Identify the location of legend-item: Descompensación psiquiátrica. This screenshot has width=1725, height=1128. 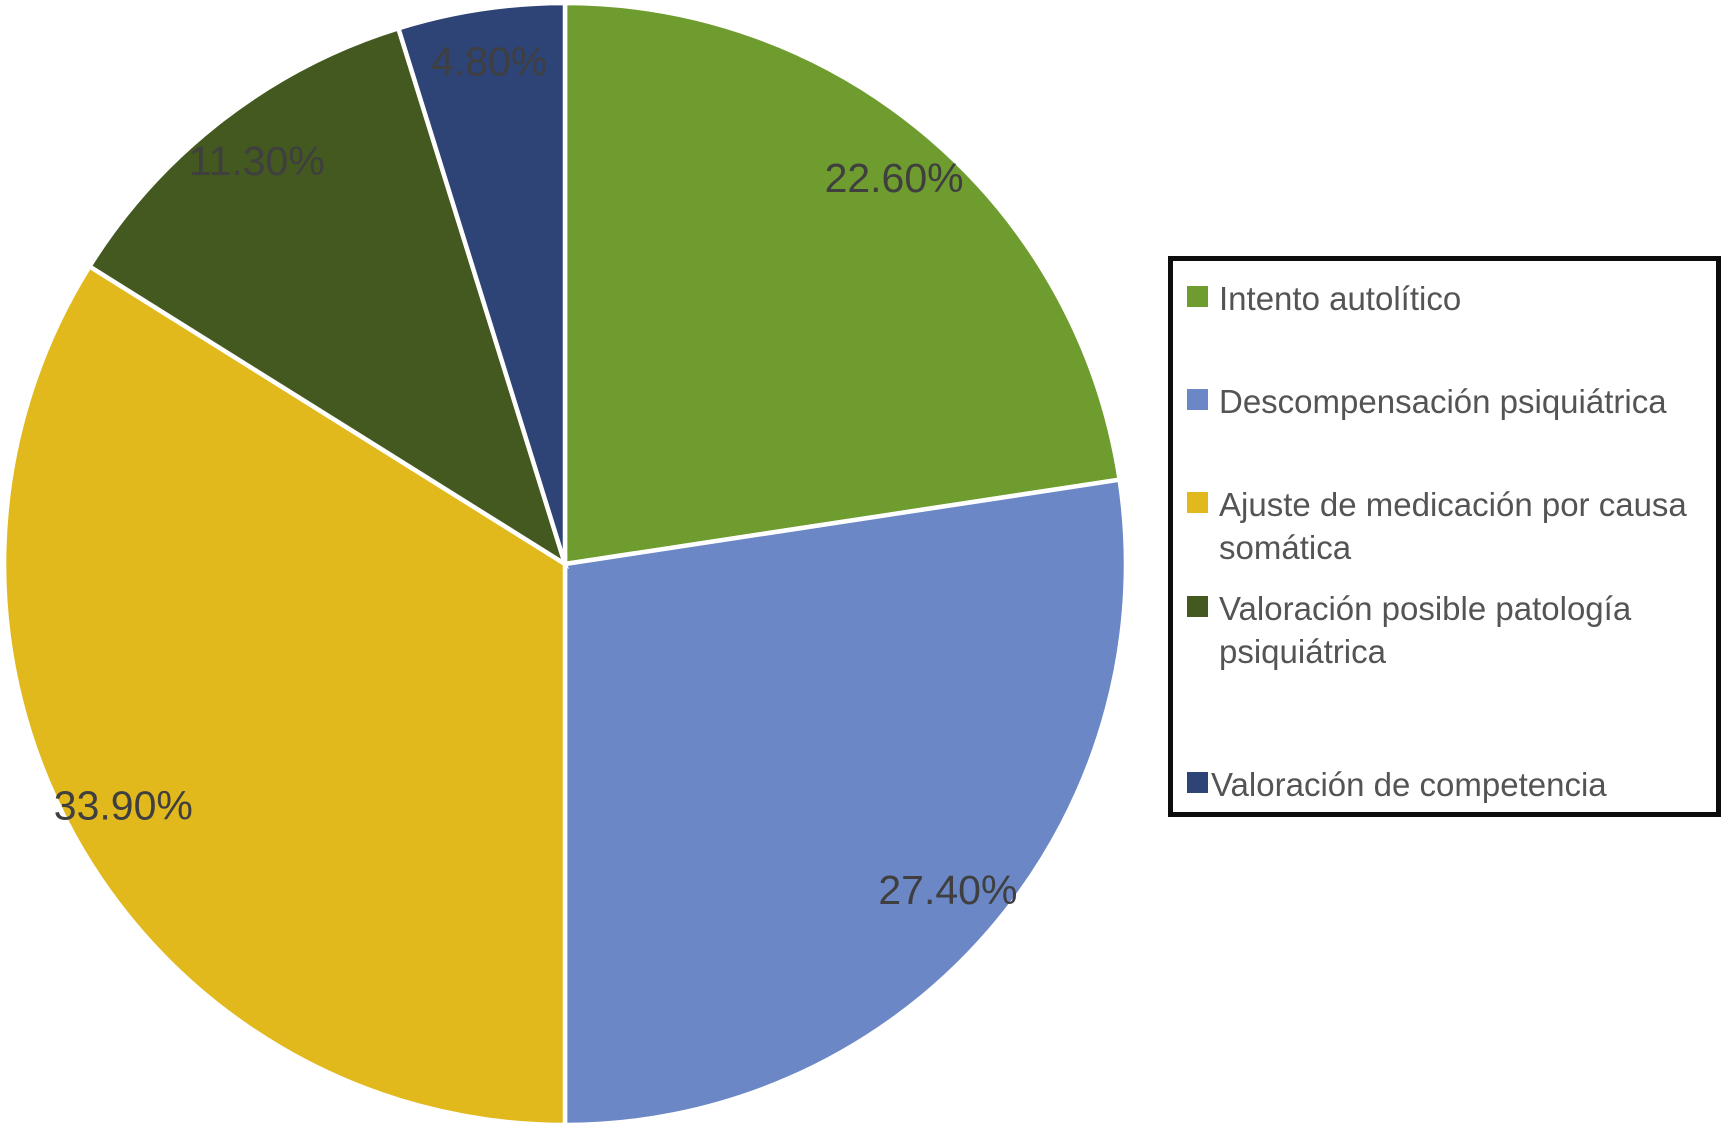
(1448, 401).